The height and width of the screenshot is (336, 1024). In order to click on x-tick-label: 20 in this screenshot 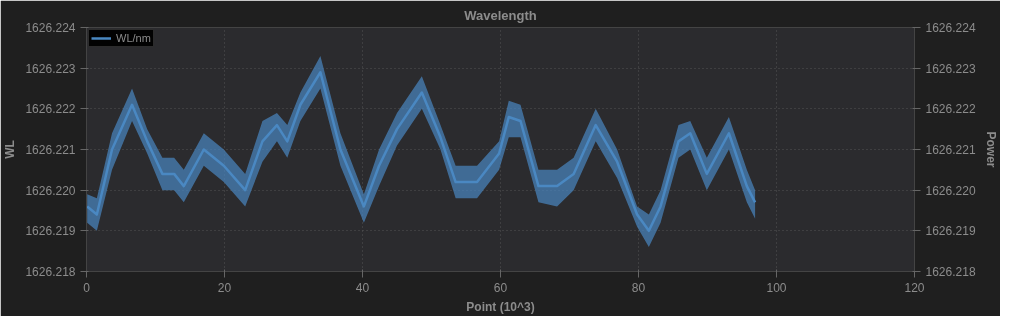, I will do `click(224, 287)`.